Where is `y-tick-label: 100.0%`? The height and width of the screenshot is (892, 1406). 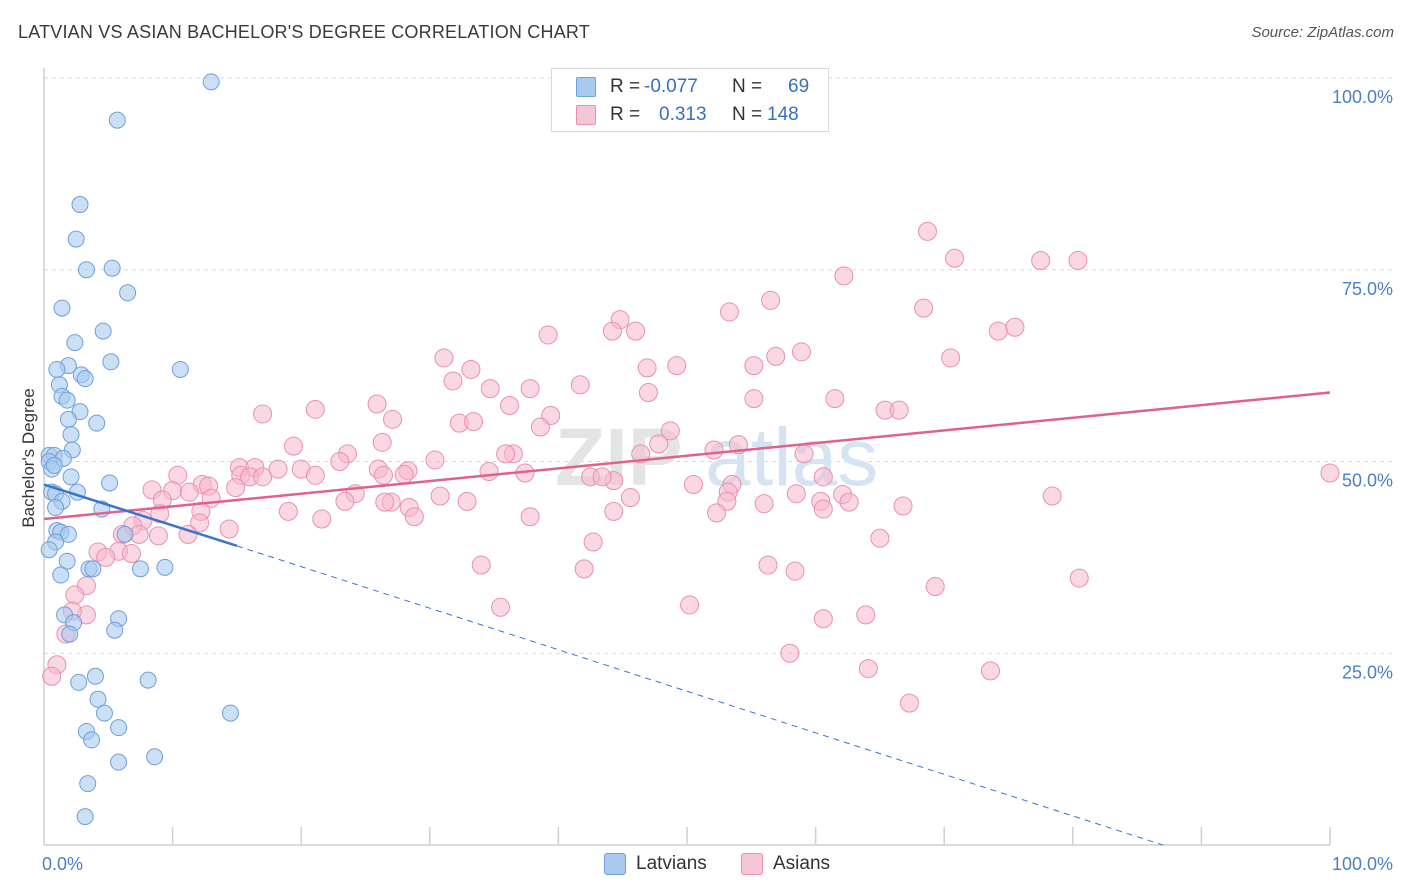
y-tick-label: 100.0% is located at coordinates (1362, 97).